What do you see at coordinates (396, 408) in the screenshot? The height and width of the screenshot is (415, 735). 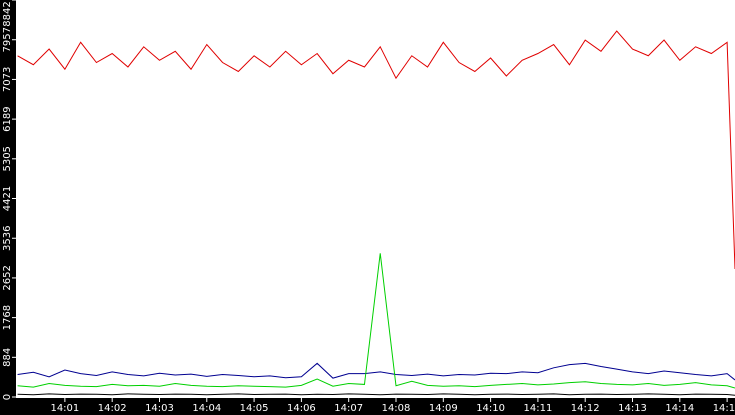 I see `x-tick-label: 14:08` at bounding box center [396, 408].